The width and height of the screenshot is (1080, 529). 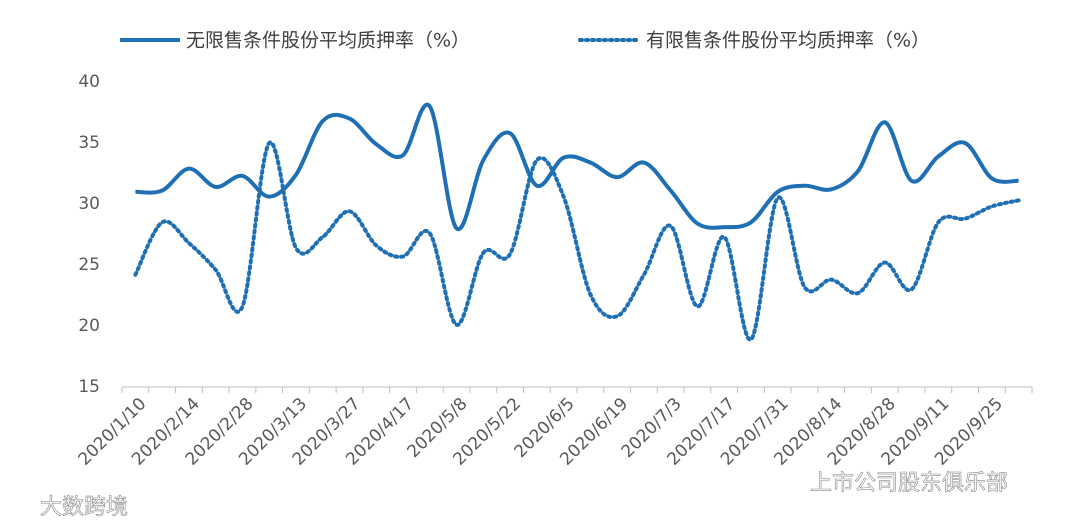 I want to click on y-tick-label: 40, so click(x=89, y=82).